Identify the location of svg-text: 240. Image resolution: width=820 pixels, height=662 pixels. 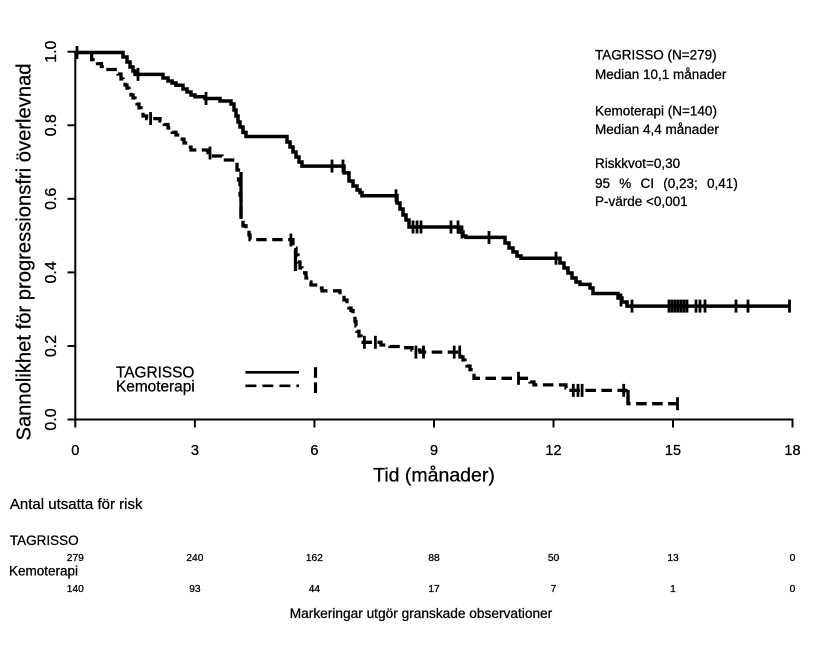
(194, 558).